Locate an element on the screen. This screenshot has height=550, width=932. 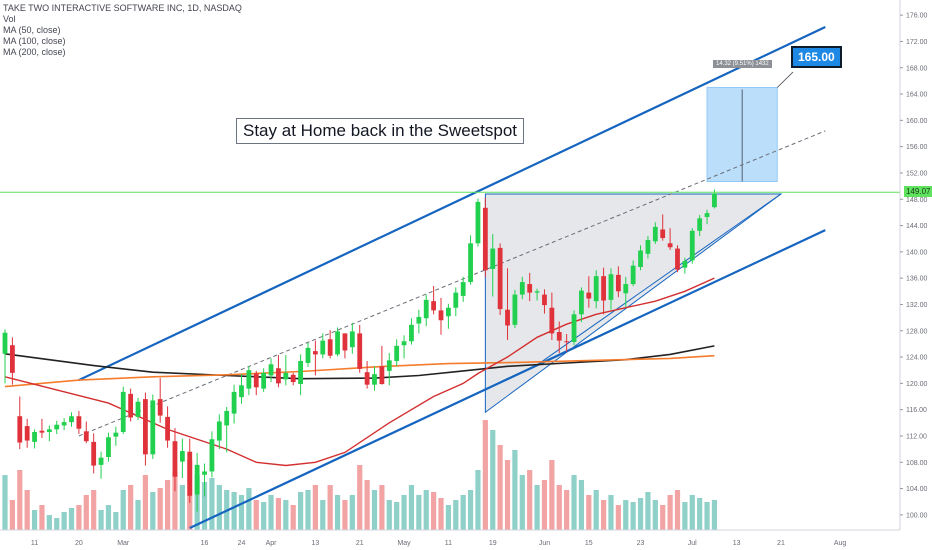
price-tick-label: 116.00 is located at coordinates (916, 410).